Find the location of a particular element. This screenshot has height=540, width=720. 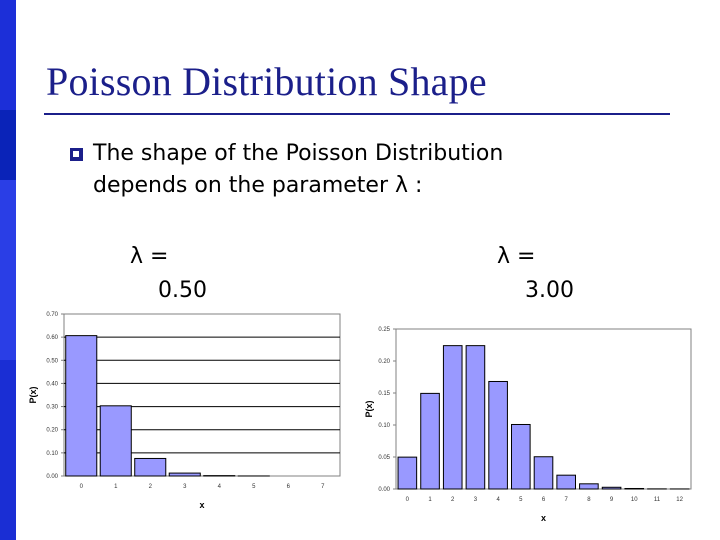

lambda-value: 0.50 is located at coordinates (182, 290).